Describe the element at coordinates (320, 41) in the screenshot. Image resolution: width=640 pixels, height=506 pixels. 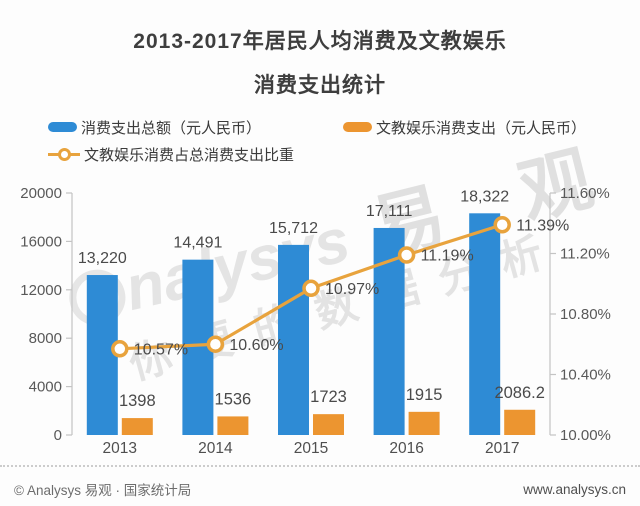
I see `chart-title-line1: 2013-2017年居民人均消费及文教娱乐` at that location.